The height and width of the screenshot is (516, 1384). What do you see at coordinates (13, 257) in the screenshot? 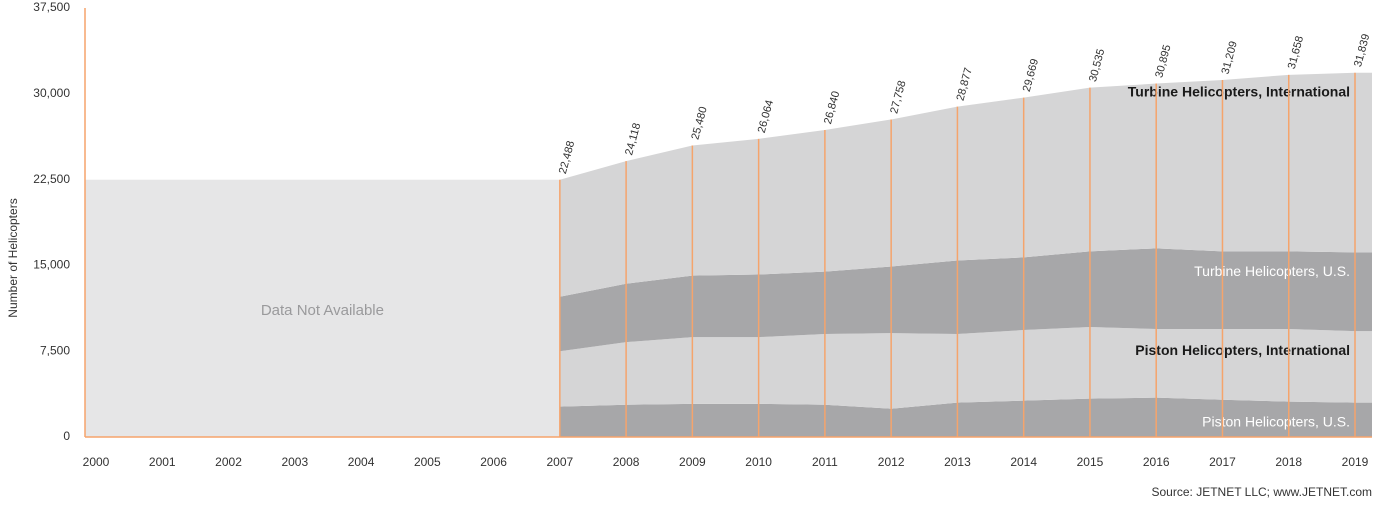
I see `y-axis-label: Number of Helicopters` at bounding box center [13, 257].